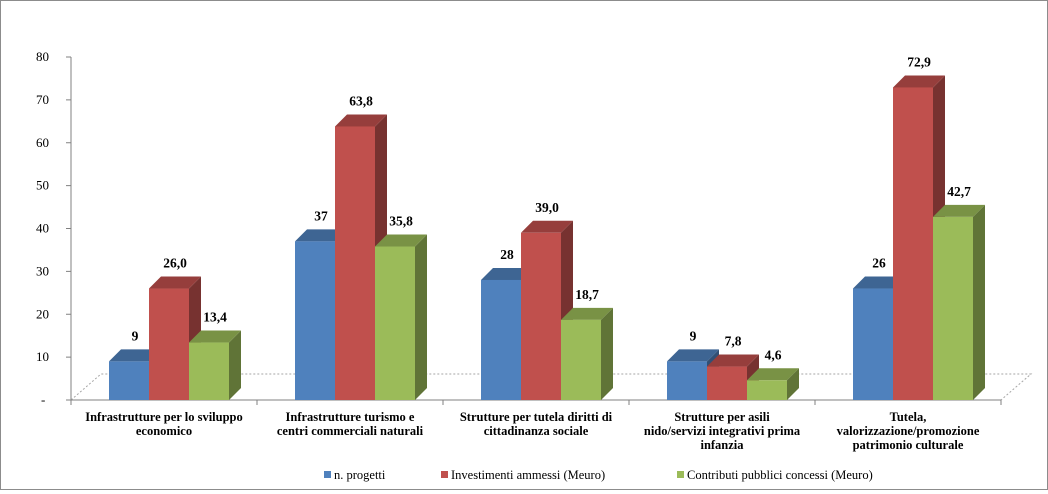 The width and height of the screenshot is (1048, 494). What do you see at coordinates (42, 313) in the screenshot?
I see `y-tick-label: 20` at bounding box center [42, 313].